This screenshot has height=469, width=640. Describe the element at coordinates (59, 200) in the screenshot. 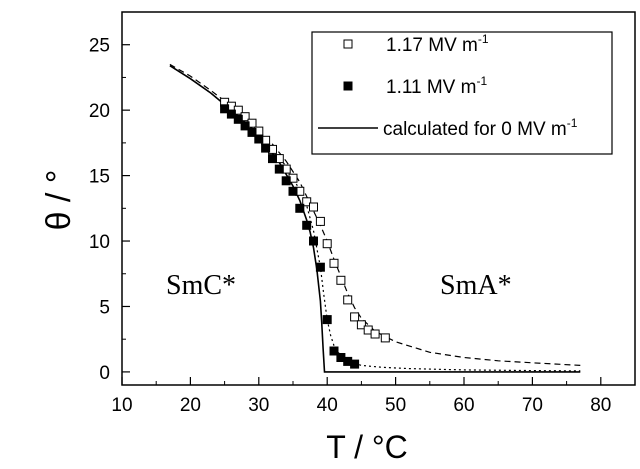

I see `y-axis-label: θ / °` at that location.